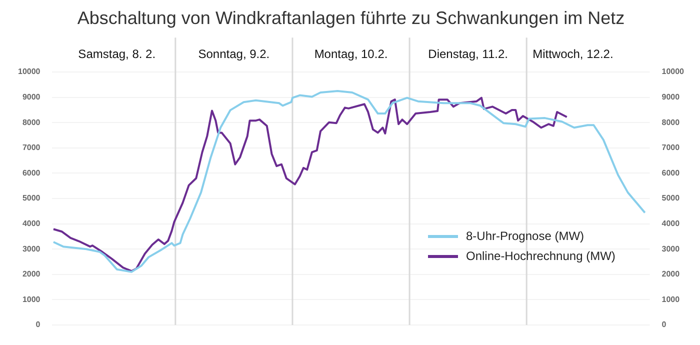 The image size is (700, 345). I want to click on y-tick-label: 7000, so click(31, 147).